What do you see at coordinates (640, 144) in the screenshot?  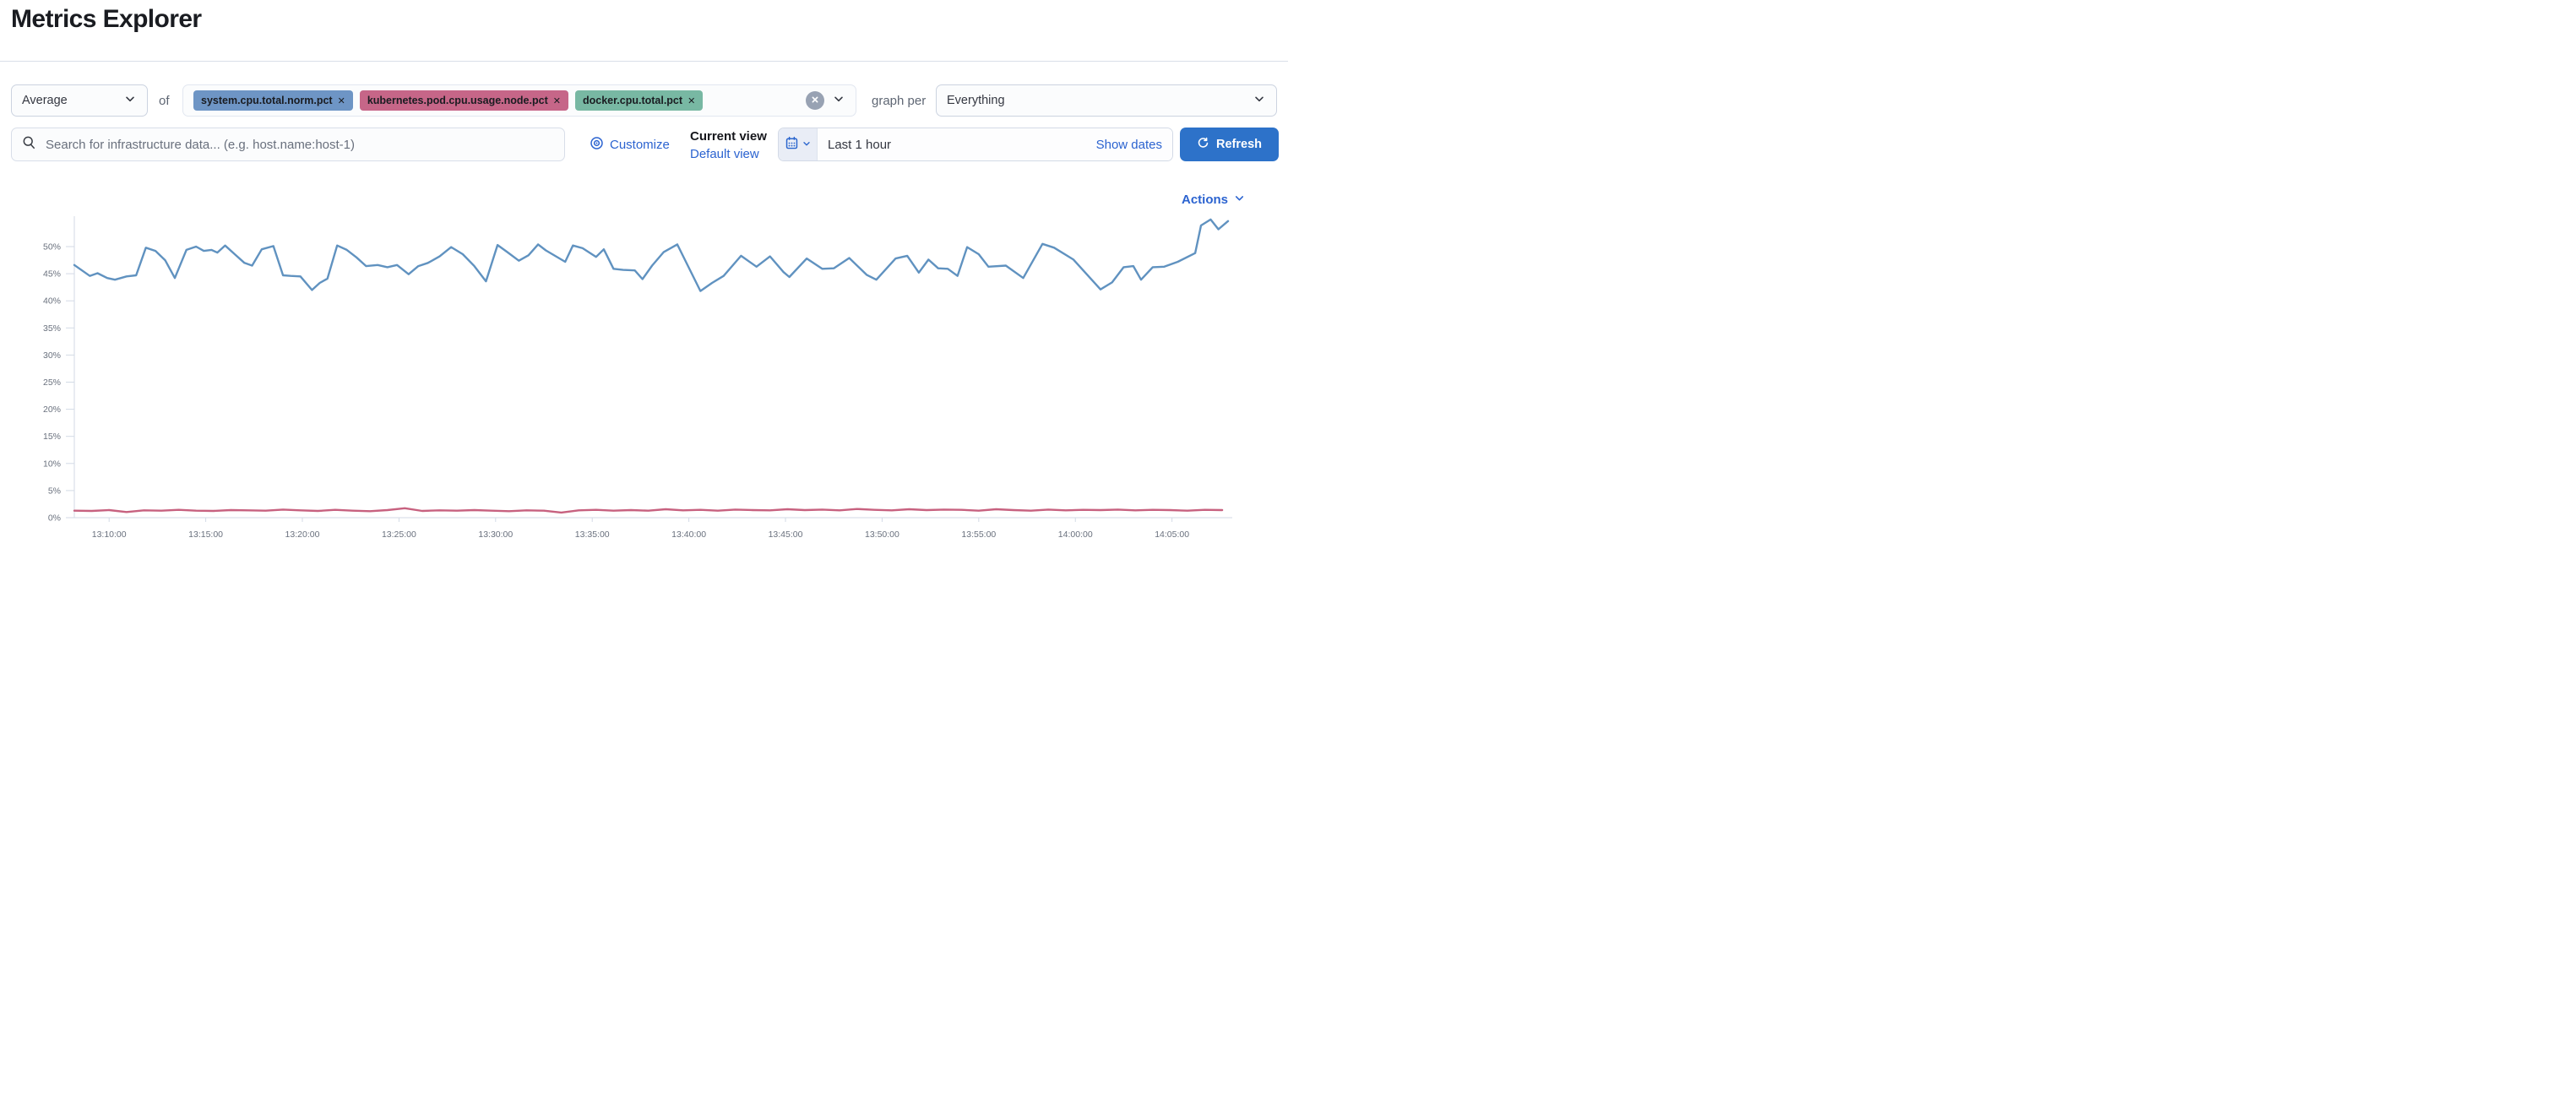 I see `customize-label: Customize` at bounding box center [640, 144].